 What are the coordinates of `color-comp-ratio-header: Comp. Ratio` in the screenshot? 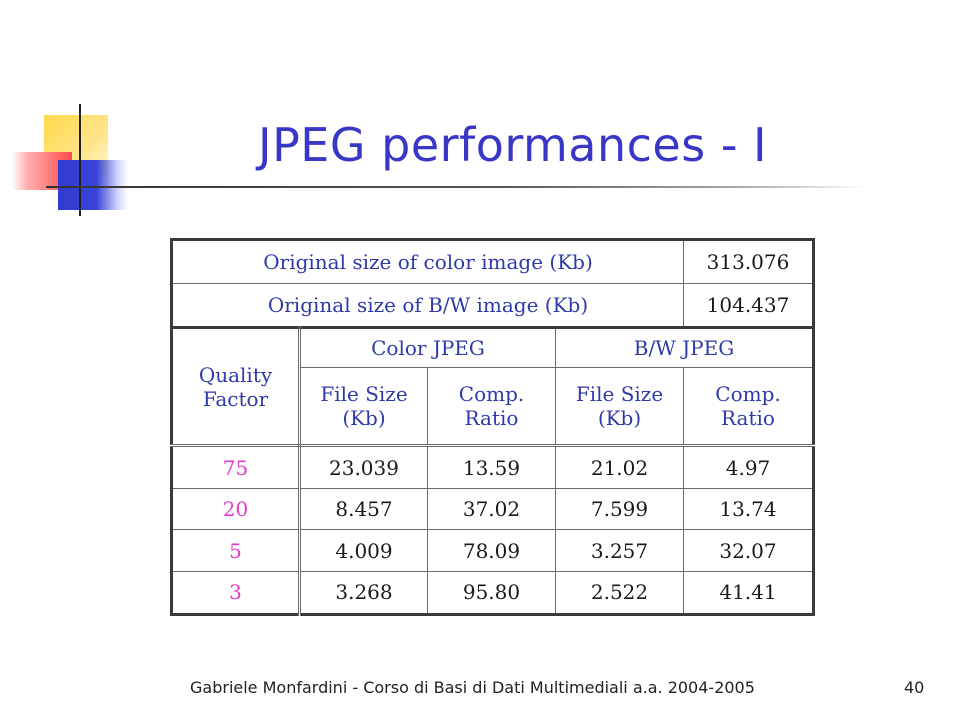 It's located at (491, 407).